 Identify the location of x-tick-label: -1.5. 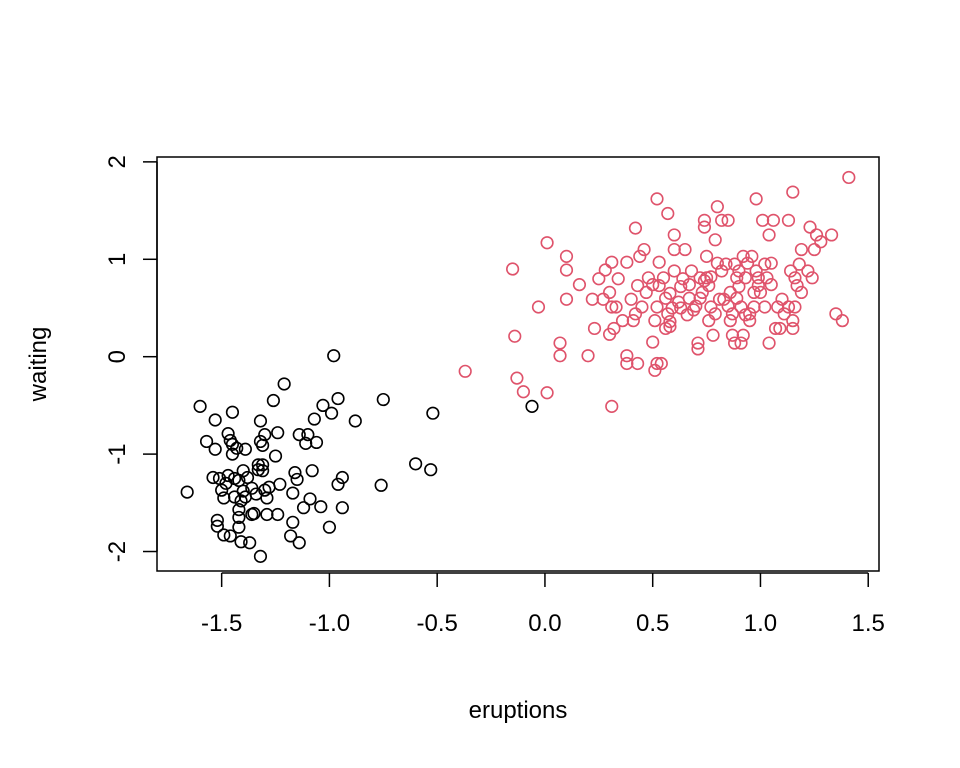
(221, 623).